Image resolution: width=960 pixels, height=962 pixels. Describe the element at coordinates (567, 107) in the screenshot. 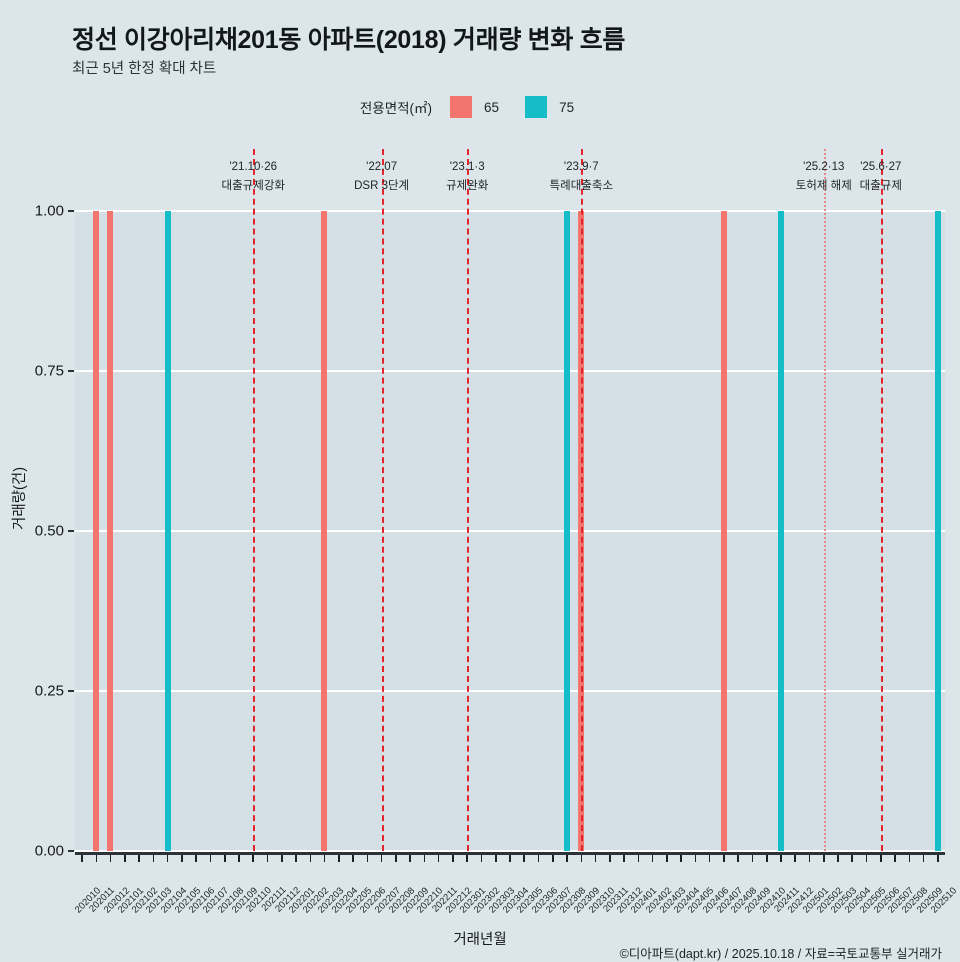

I see `legend-label-75: 75` at that location.